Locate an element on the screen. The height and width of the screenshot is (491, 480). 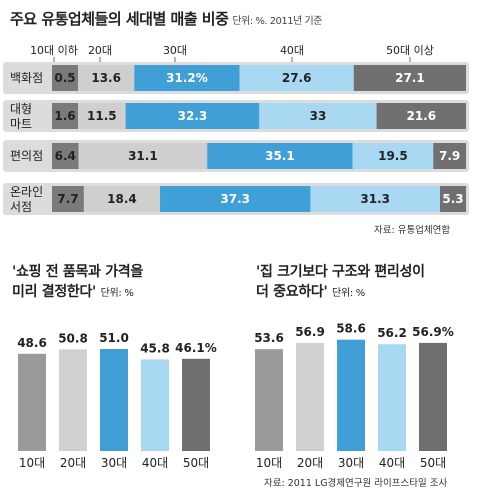
right-chart-tick-label: 20대 is located at coordinates (310, 463).